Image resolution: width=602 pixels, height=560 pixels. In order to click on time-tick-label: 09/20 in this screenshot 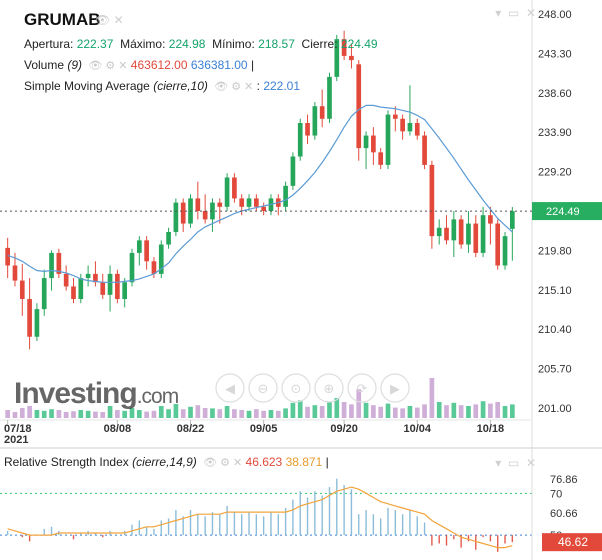, I will do `click(344, 429)`.